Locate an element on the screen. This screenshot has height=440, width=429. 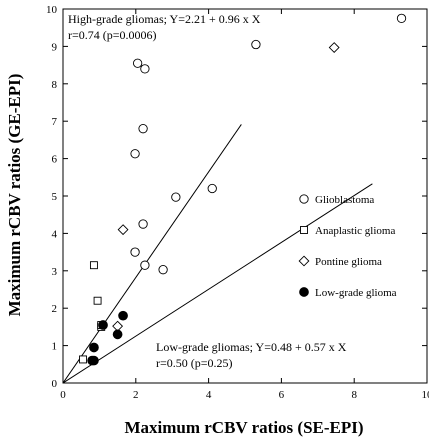
legend-label-pontine-glioma: Pontine glioma is located at coordinates (348, 262).